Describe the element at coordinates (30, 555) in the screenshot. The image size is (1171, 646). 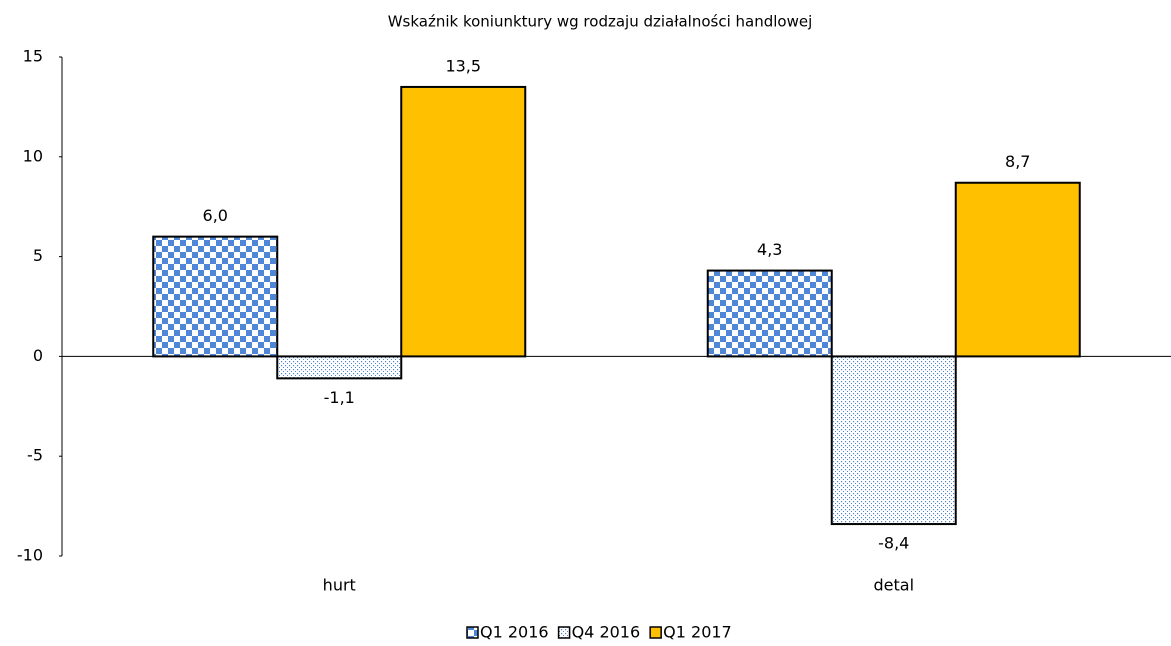
I see `y-tick-label: -10` at that location.